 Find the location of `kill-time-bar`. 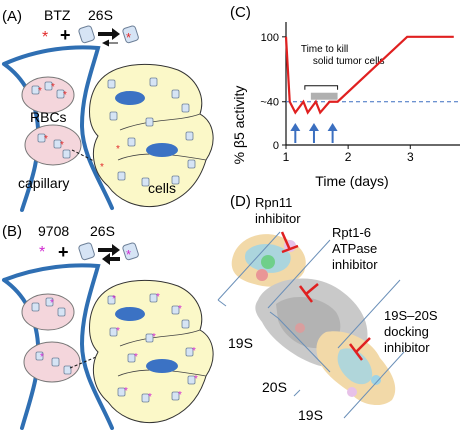

kill-time-bar is located at coordinates (324, 96).